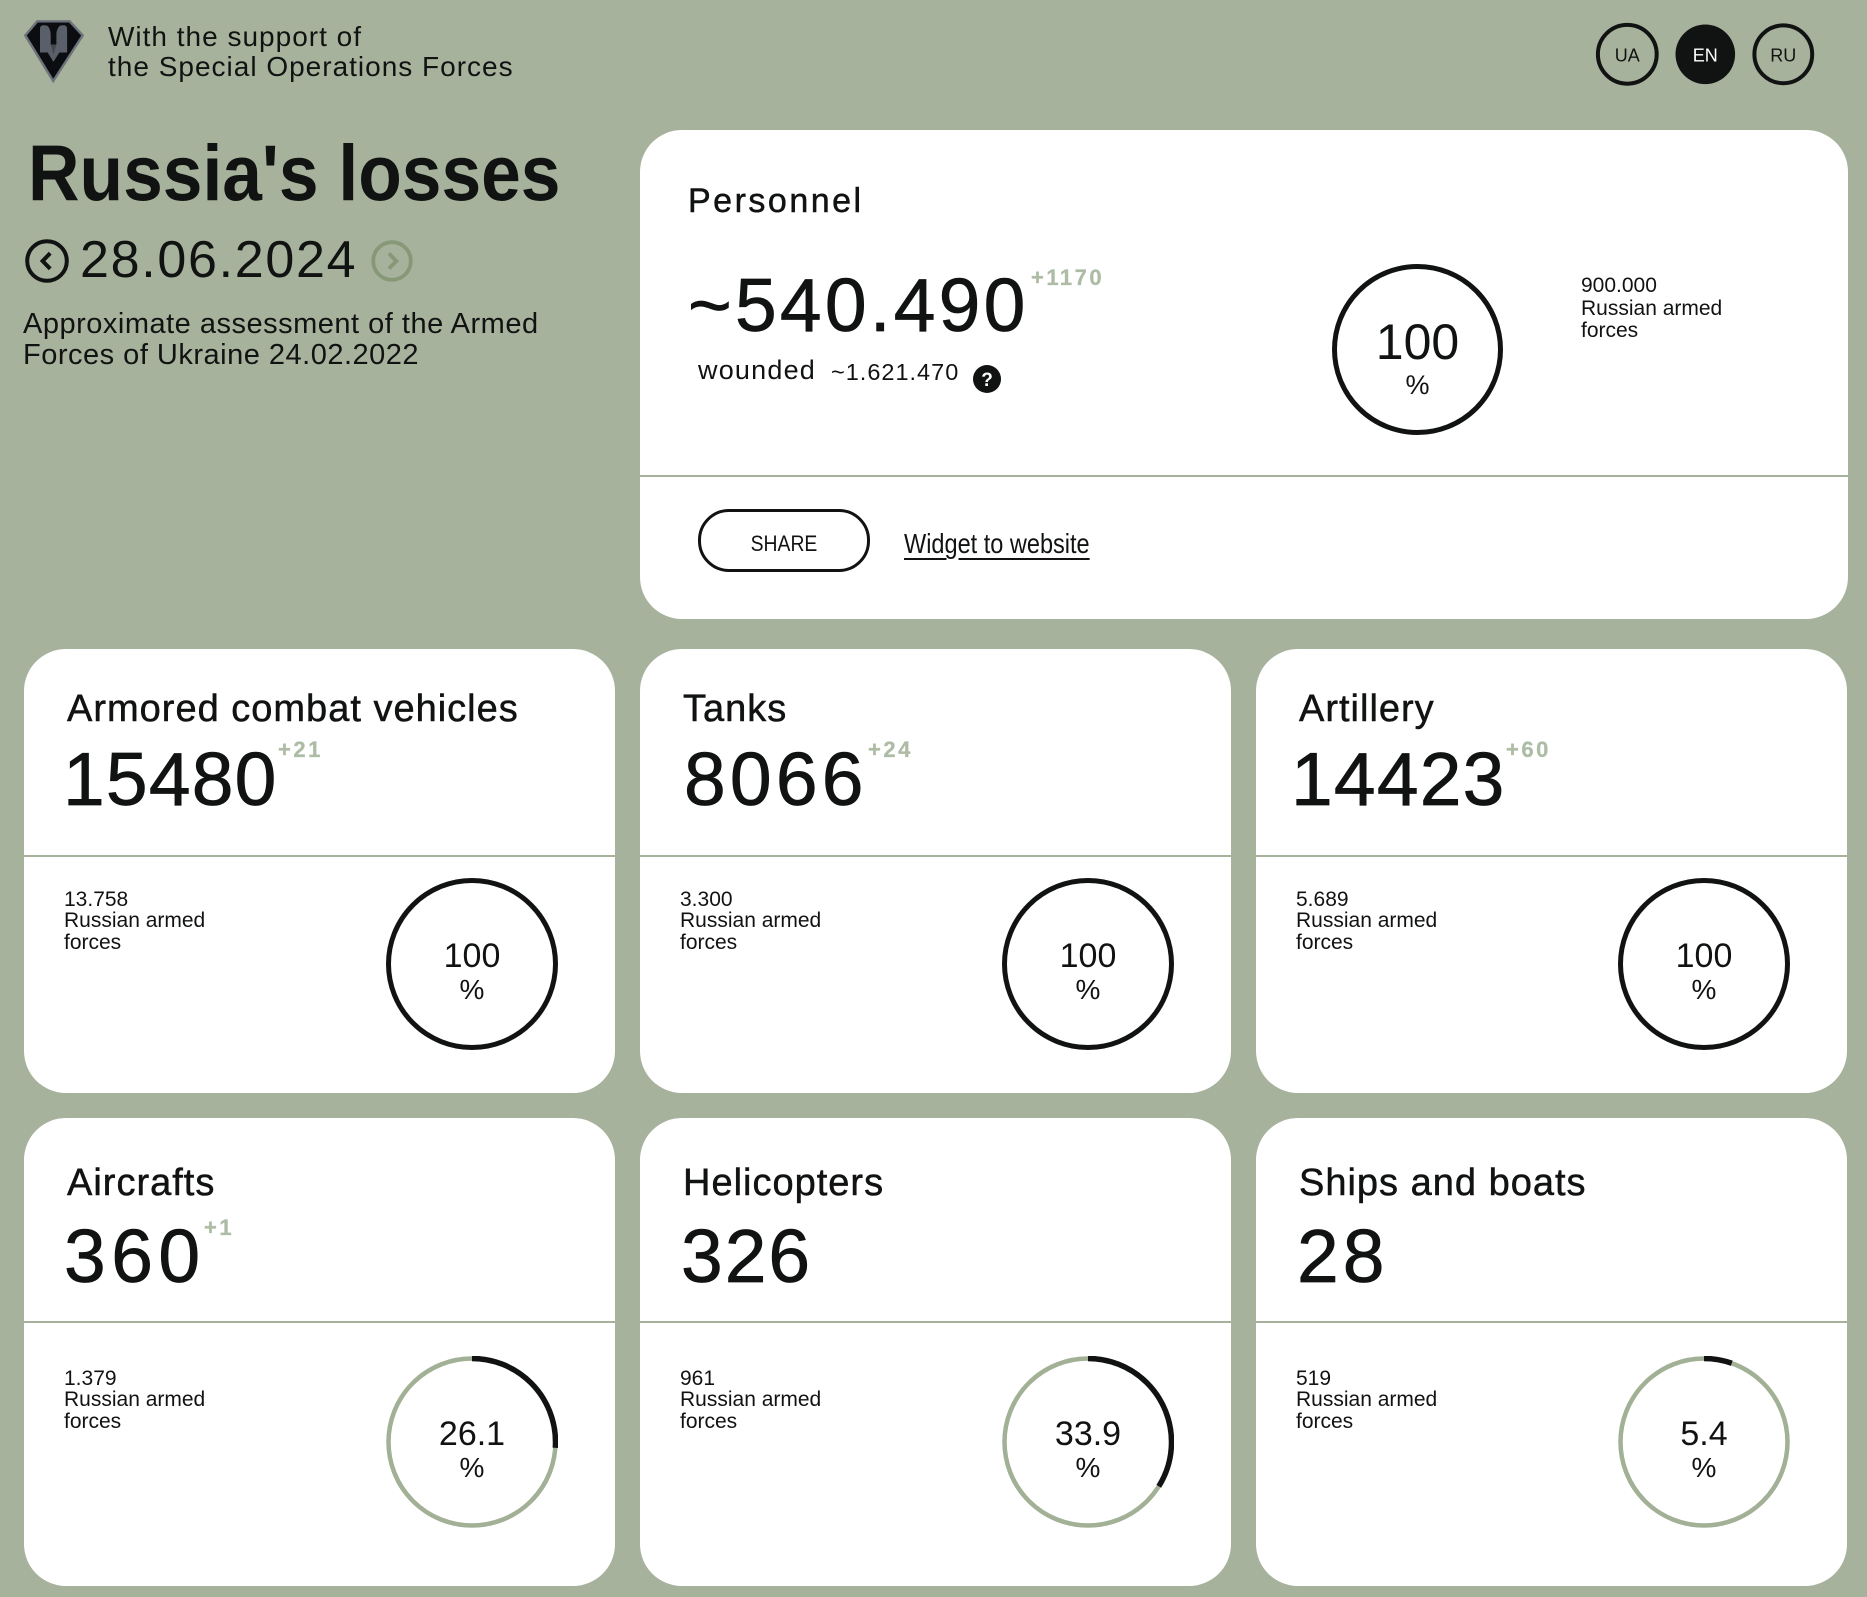 This screenshot has width=1867, height=1597. What do you see at coordinates (1627, 55) in the screenshot?
I see `svg-text: UA` at bounding box center [1627, 55].